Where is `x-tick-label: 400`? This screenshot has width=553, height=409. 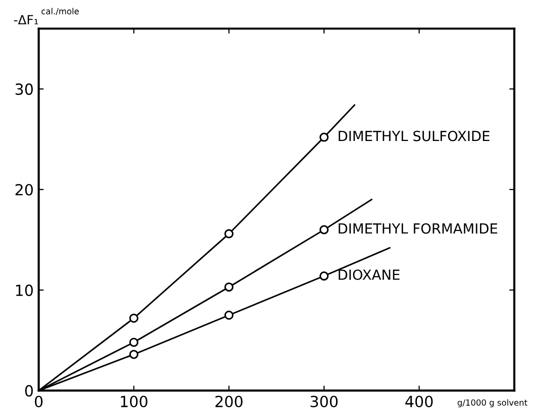 x-tick-label: 400 is located at coordinates (419, 402).